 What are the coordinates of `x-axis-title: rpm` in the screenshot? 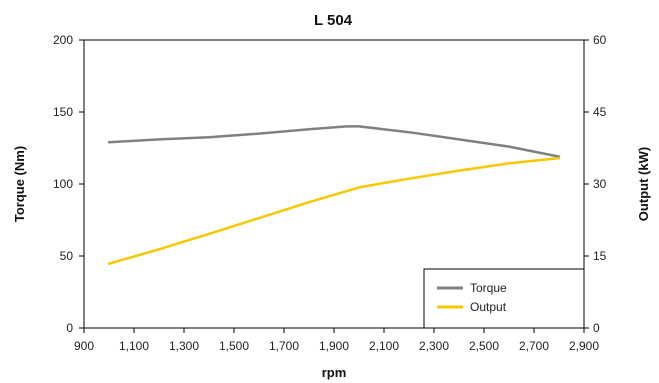 It's located at (334, 372).